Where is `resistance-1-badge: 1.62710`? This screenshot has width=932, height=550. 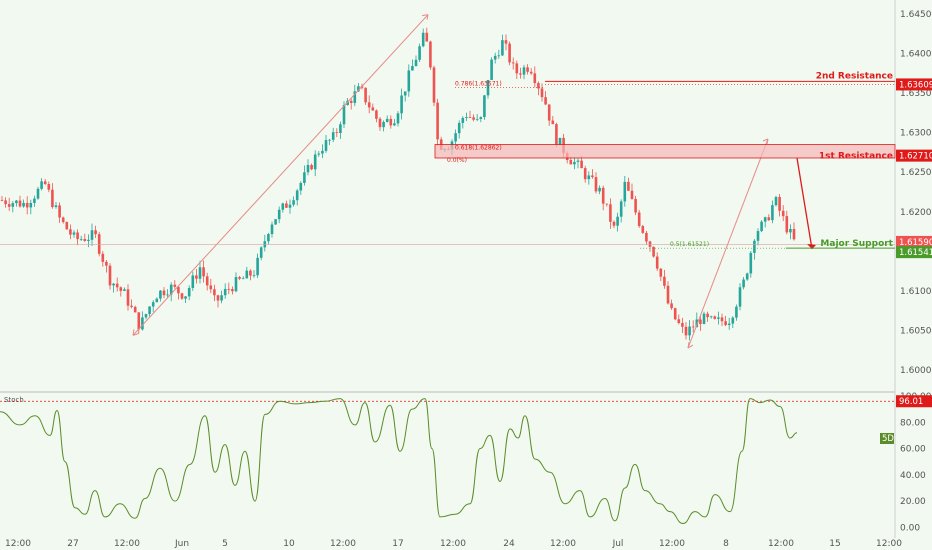 resistance-1-badge: 1.62710 is located at coordinates (915, 157).